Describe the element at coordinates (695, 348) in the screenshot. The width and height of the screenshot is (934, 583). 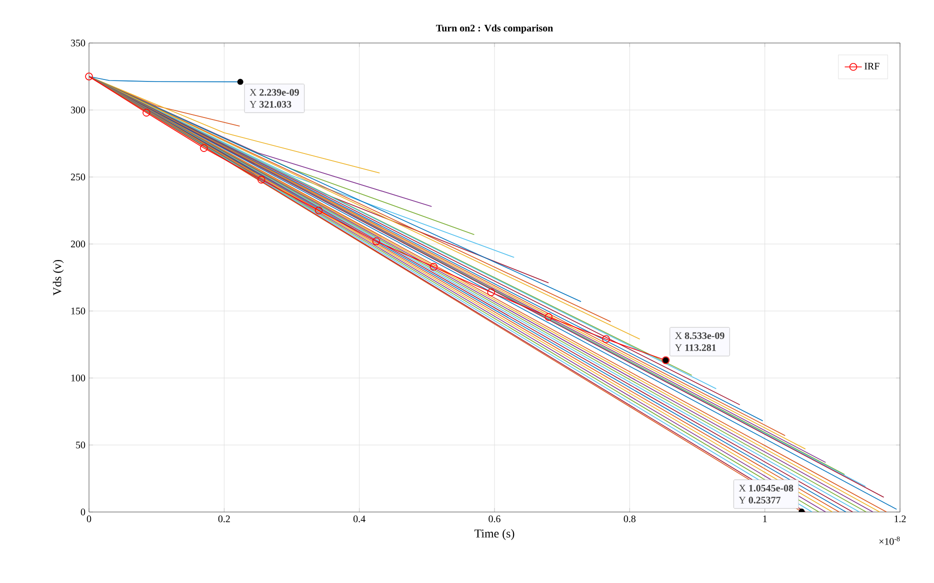
I see `annotation: Y 113.281` at that location.